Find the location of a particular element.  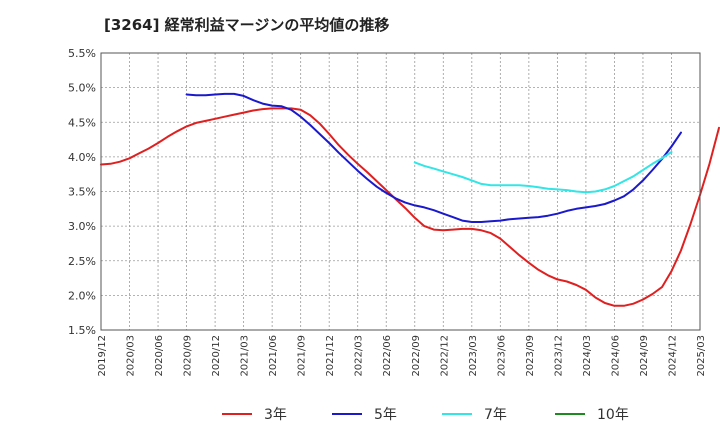

x-tick-label: 2024/06 is located at coordinates (615, 356).